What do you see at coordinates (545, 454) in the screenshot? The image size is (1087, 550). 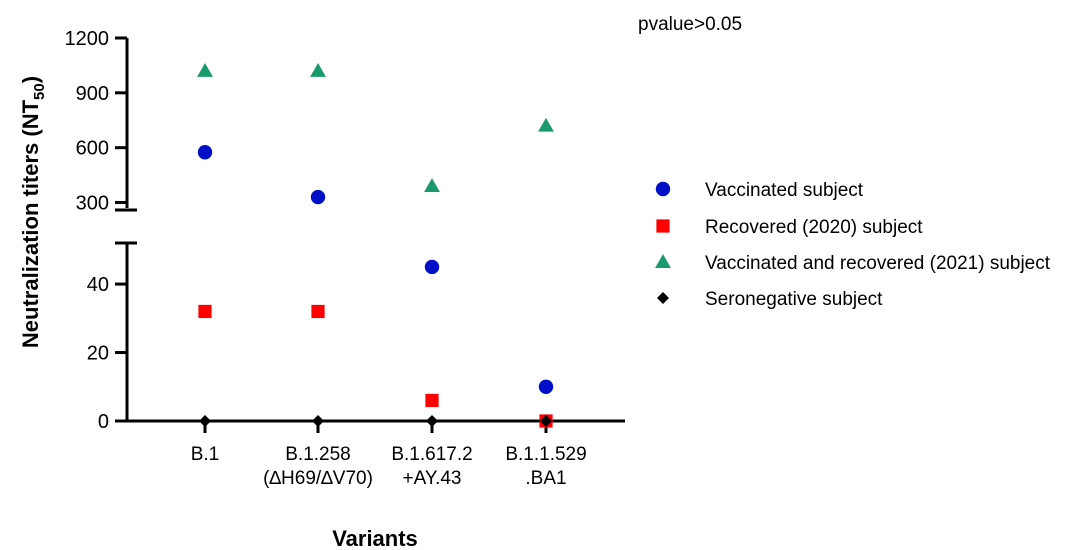 I see `x-tick-label: B.1.1.529` at bounding box center [545, 454].